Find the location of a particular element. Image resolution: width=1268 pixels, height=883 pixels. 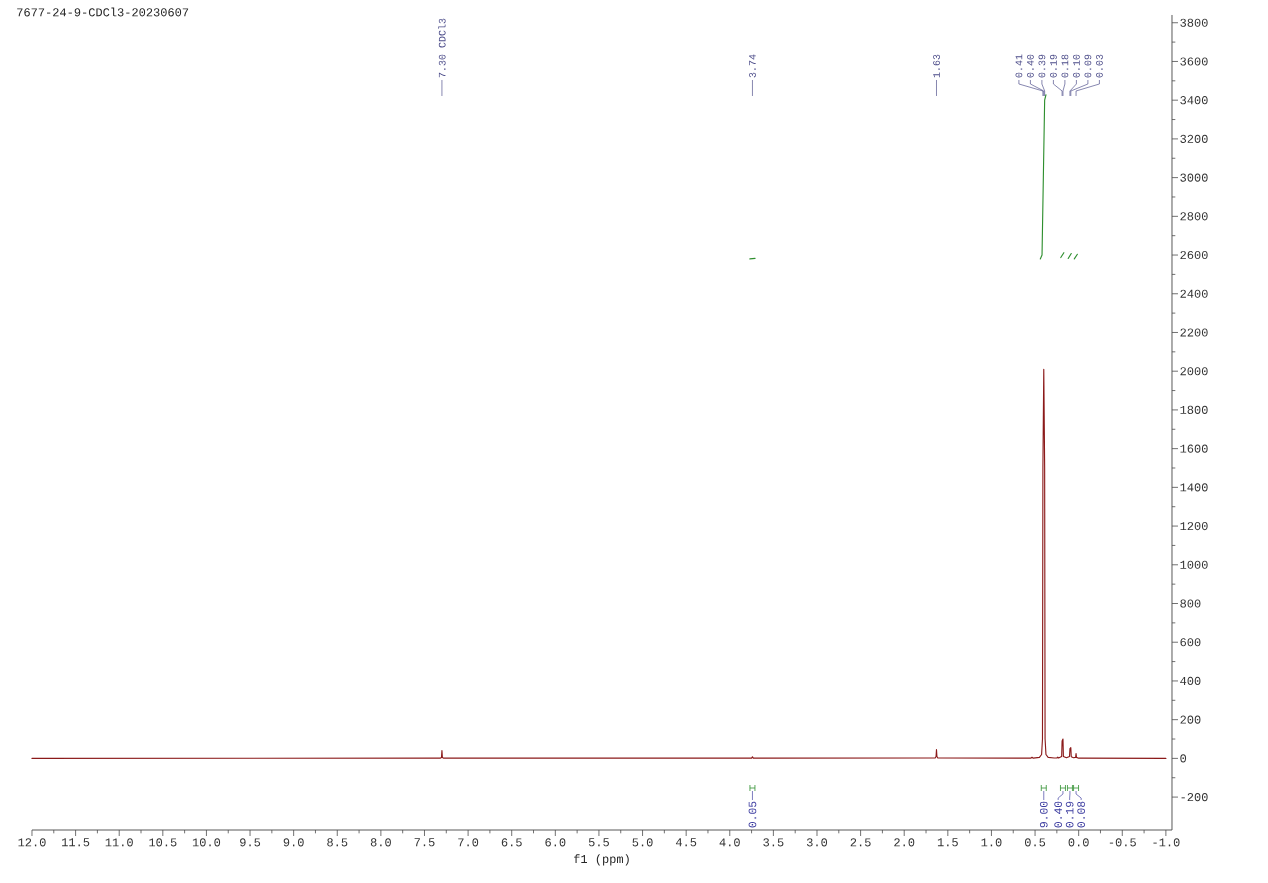

x-tick-label: 8.5 is located at coordinates (337, 842).